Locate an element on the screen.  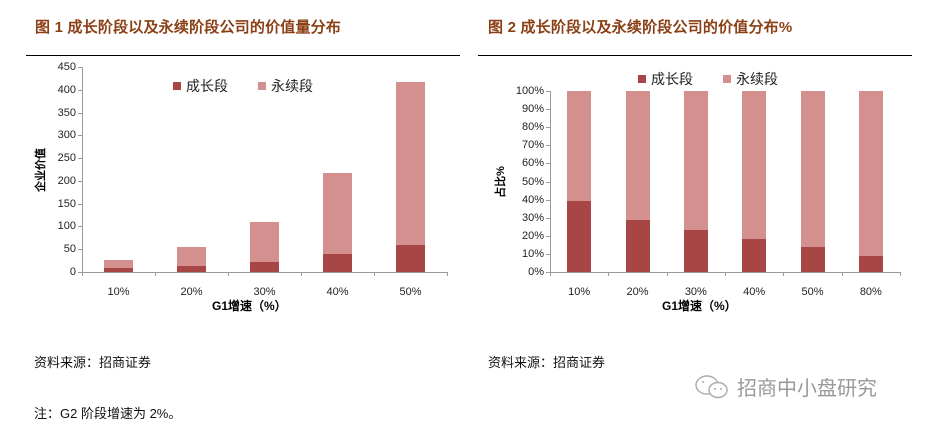
y-tick-label: 350 is located at coordinates (66, 112).